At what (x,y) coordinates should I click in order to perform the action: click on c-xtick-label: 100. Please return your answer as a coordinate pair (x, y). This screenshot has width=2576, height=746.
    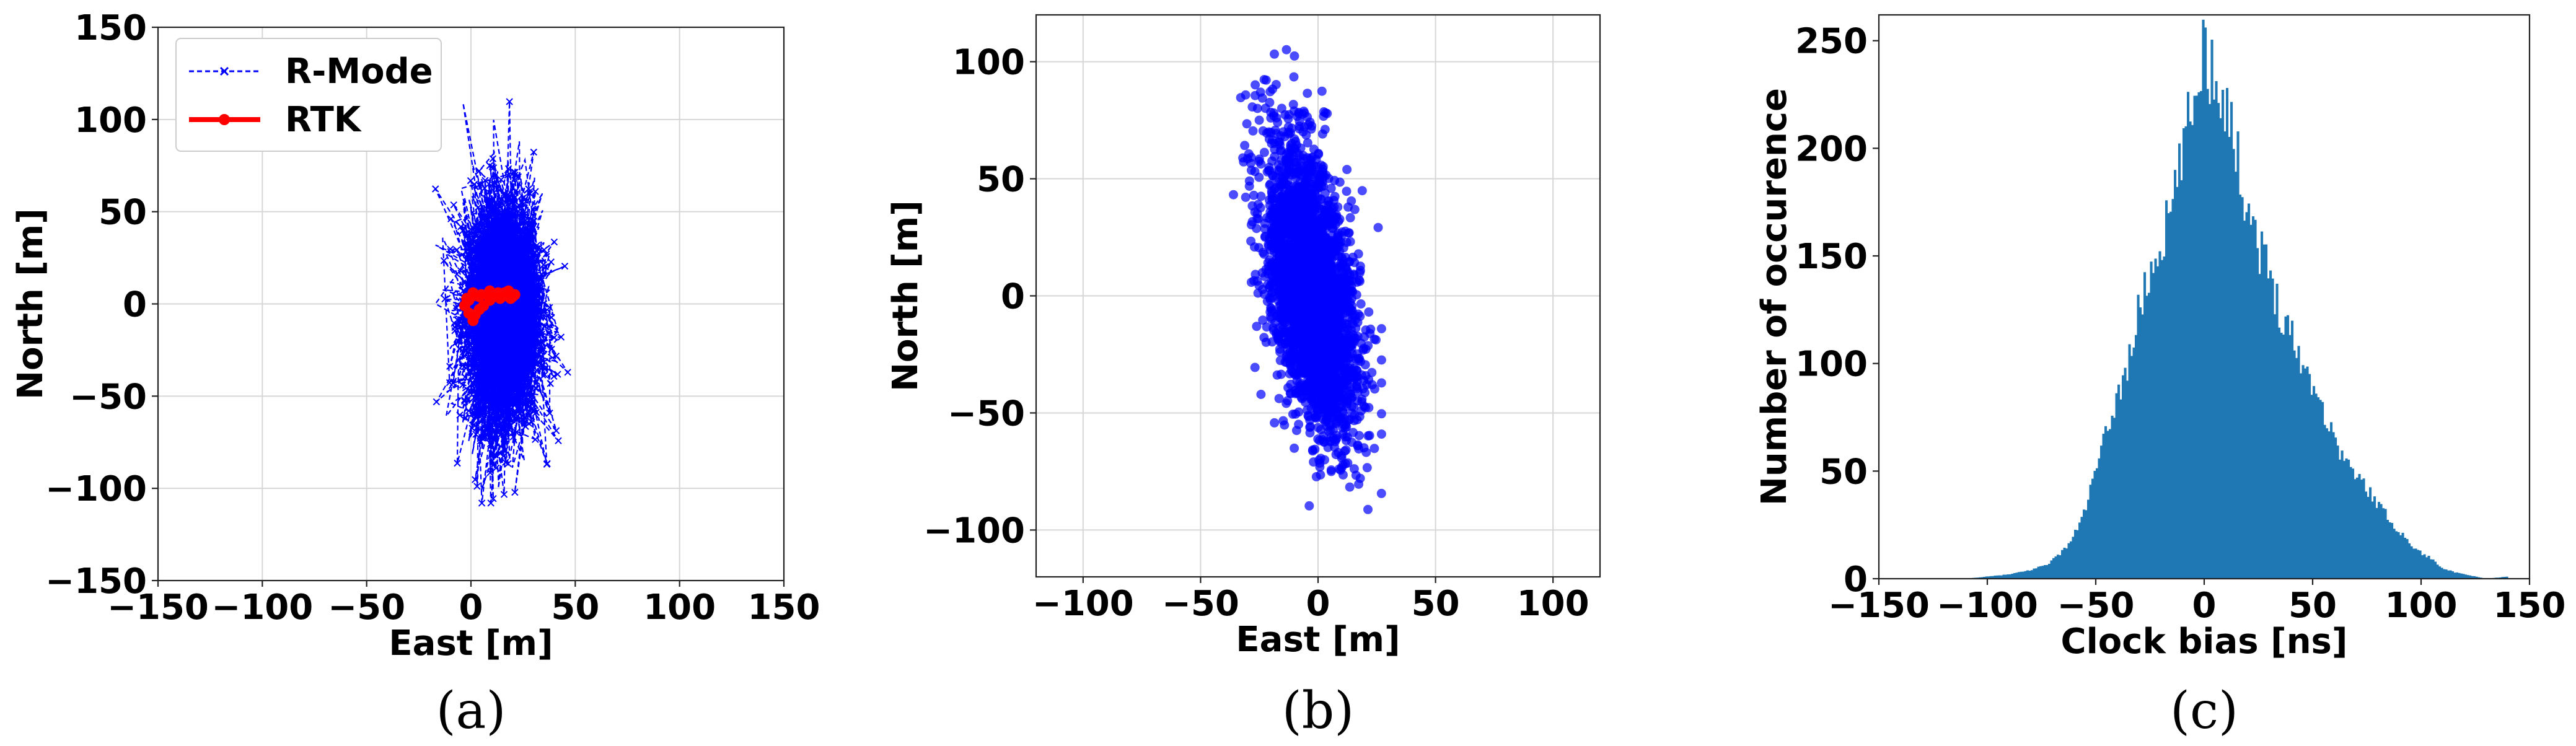
    Looking at the image, I should click on (2422, 606).